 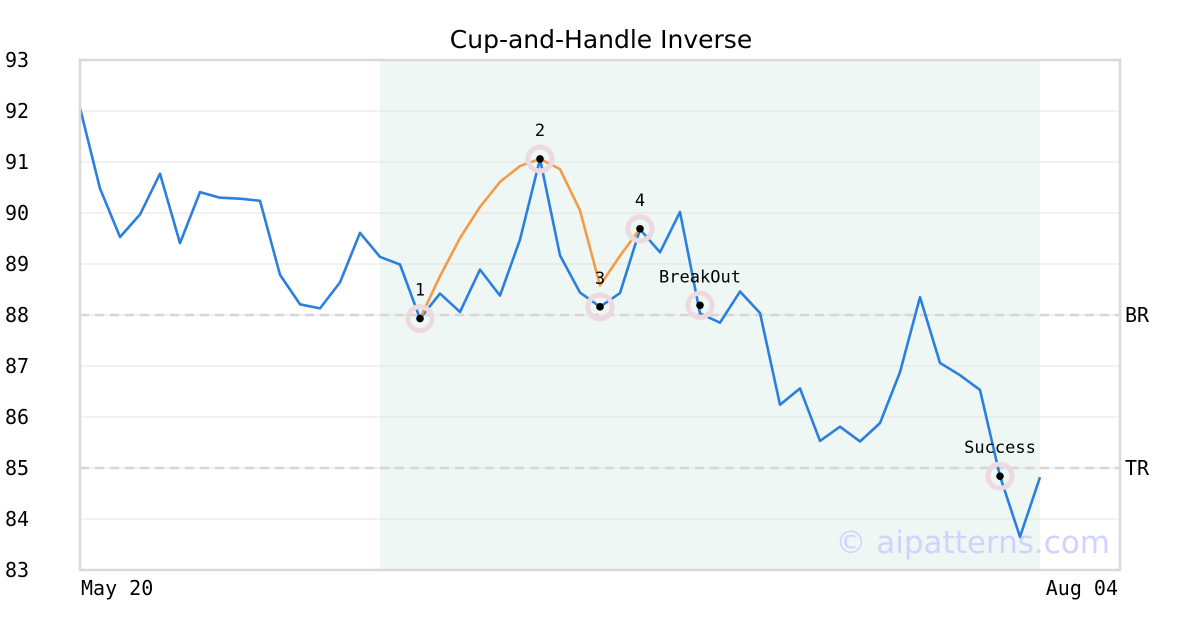 I want to click on chart-title: Cup-and-Handle Inverse, so click(x=601, y=39).